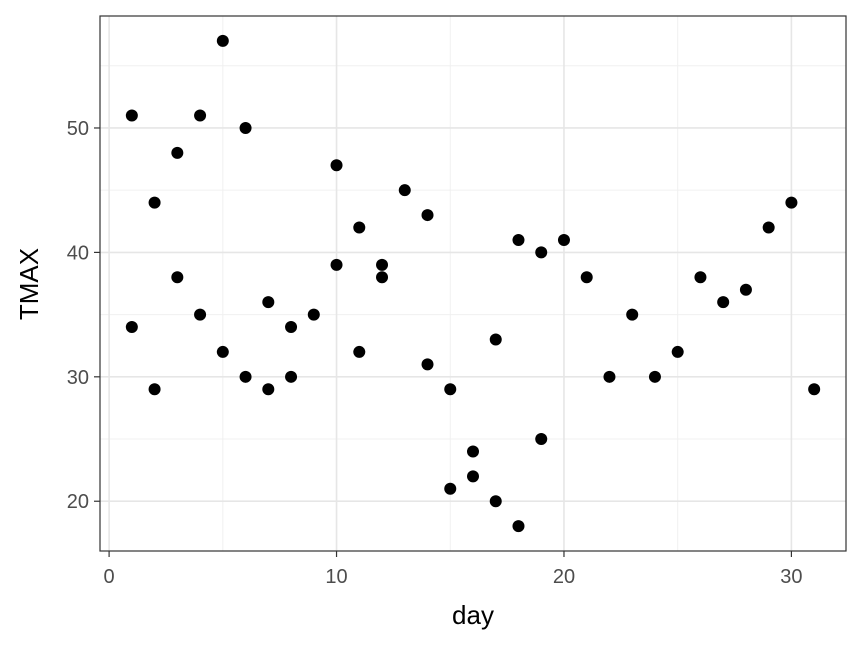 This screenshot has height=648, width=864. What do you see at coordinates (791, 577) in the screenshot?
I see `x-tick-label: 30` at bounding box center [791, 577].